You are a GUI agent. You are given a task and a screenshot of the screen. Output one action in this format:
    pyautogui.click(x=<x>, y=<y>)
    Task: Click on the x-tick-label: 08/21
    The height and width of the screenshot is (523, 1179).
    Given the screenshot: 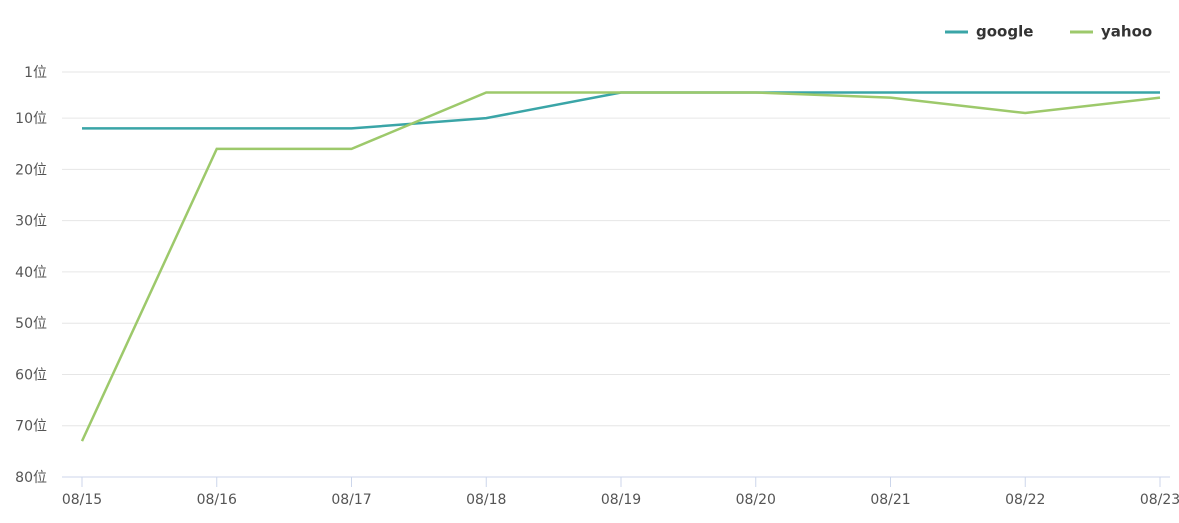 What is the action you would take?
    pyautogui.click(x=890, y=500)
    